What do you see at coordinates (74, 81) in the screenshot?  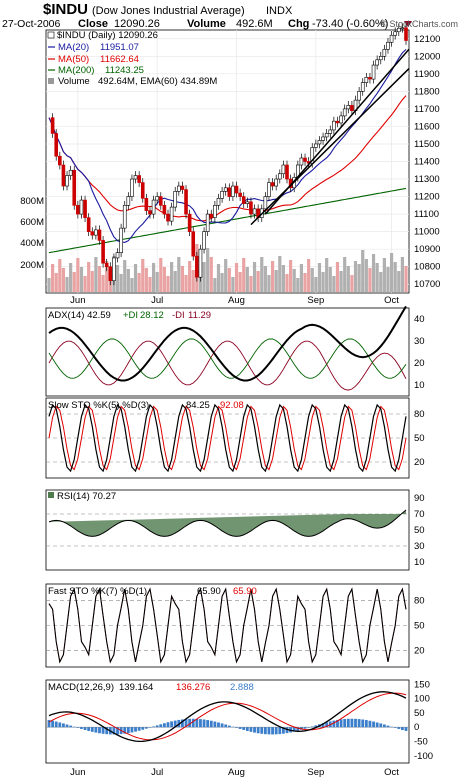 I see `legend-volume-name: Volume` at bounding box center [74, 81].